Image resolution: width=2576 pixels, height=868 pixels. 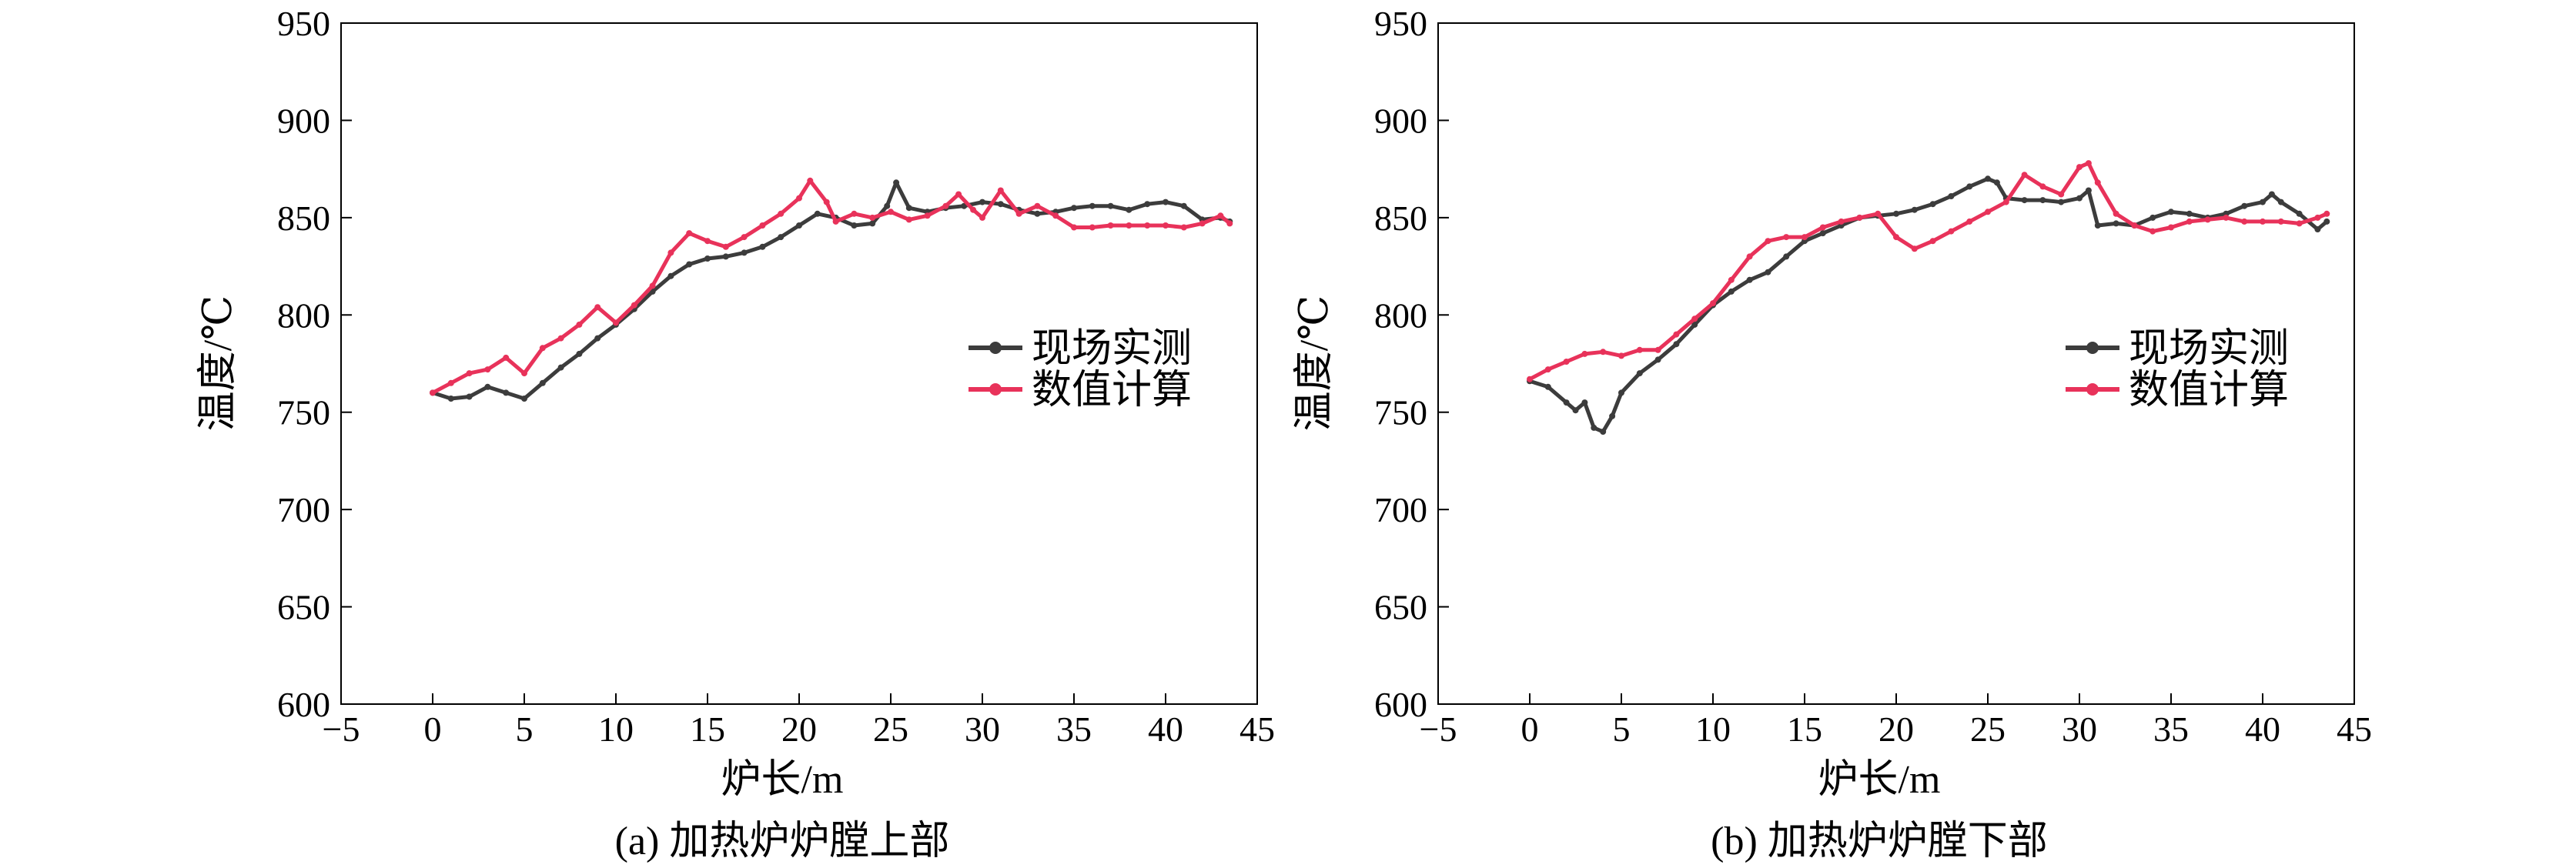 I want to click on y-tick-label: 750, so click(x=1401, y=412).